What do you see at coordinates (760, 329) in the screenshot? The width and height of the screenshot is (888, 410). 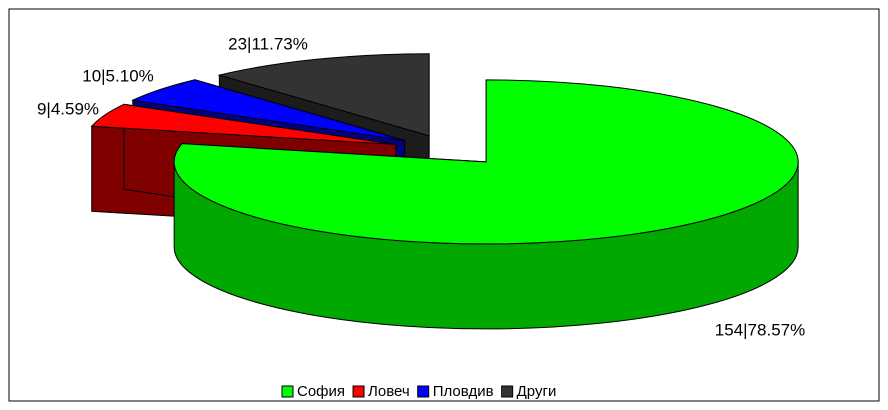 I see `data-label: 154|78.57%` at bounding box center [760, 329].